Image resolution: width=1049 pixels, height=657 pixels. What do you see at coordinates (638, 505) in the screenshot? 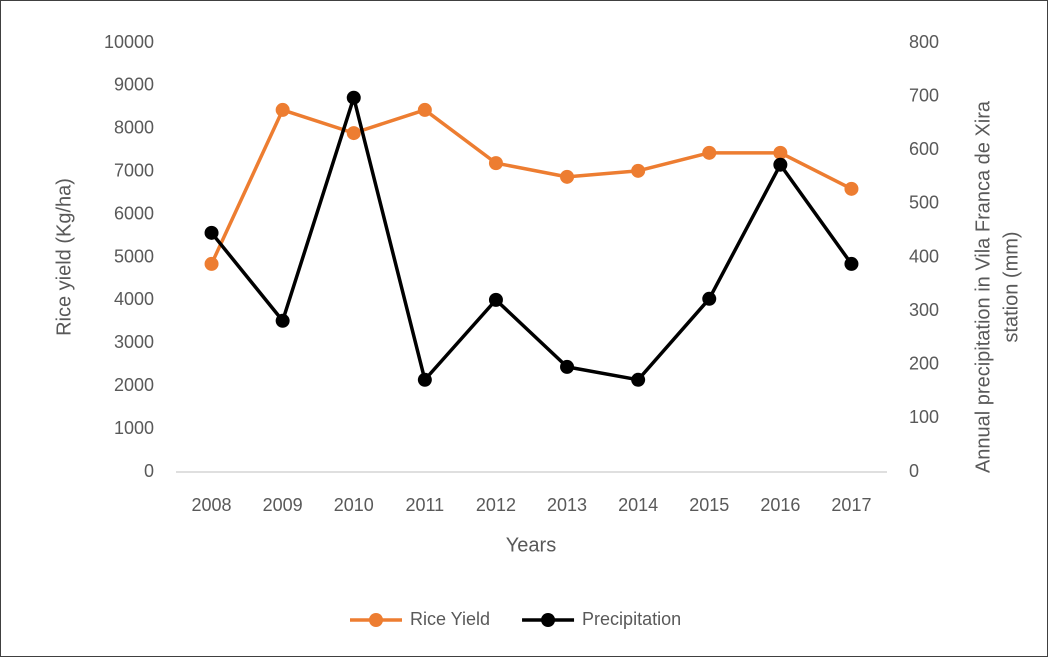
I see `x-tick-label: 2014` at bounding box center [638, 505].